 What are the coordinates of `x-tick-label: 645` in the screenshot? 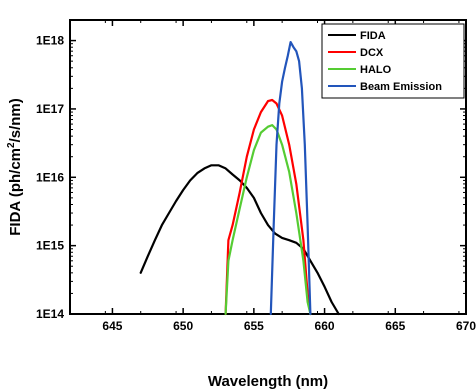 It's located at (112, 326).